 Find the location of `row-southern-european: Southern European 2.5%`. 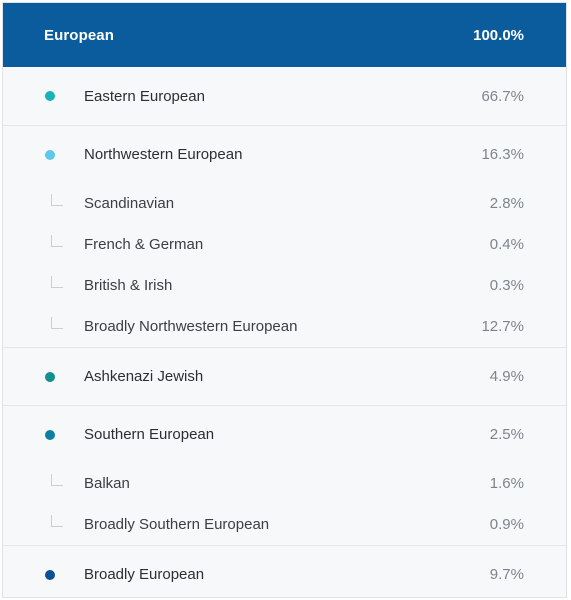

row-southern-european: Southern European 2.5% is located at coordinates (284, 434).